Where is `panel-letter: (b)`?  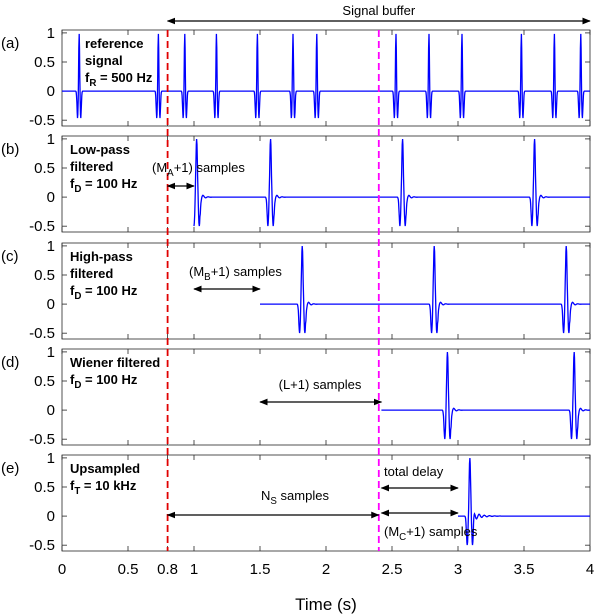
panel-letter: (b) is located at coordinates (10, 149).